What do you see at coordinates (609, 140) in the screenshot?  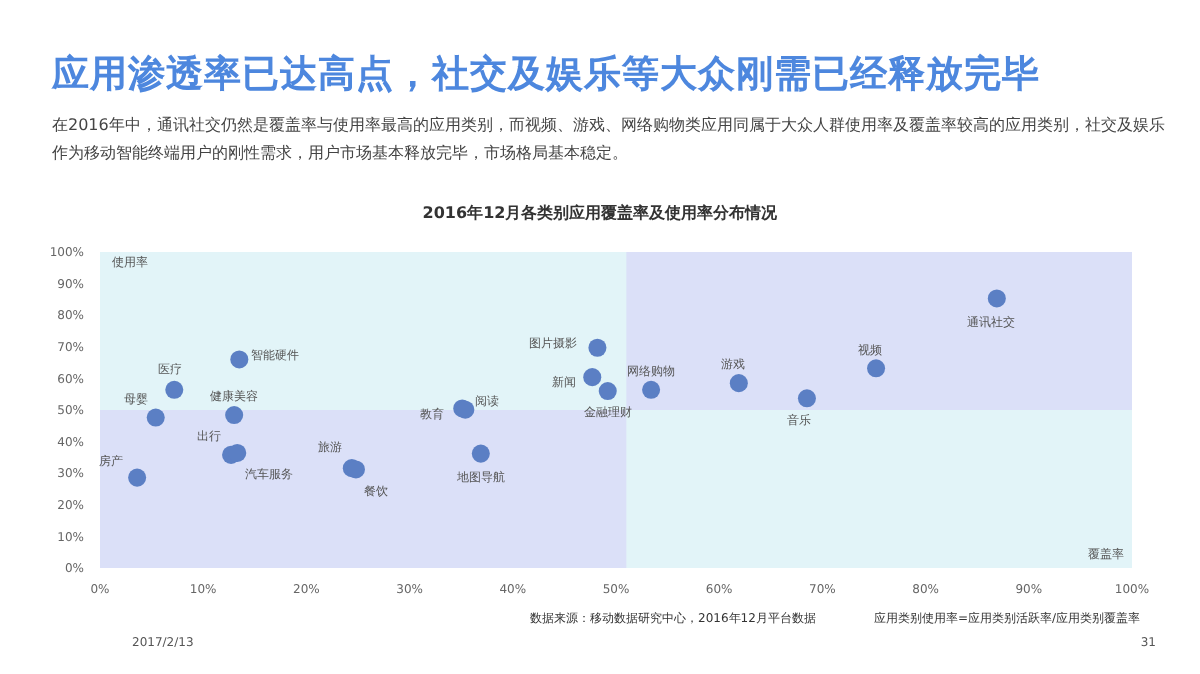 I see `chart-subtitle: 在2016年中，通讯社交仍然是覆盖率与使用率最高的应用类别，而视频、游戏、网络购物类应用同属于大众人群使用率及覆盖率较高的应用类别，社交及娱乐作为移动智能终端用户的刚性需求，用户市场基本释放完毕，市场格局基本稳定。` at bounding box center [609, 140].